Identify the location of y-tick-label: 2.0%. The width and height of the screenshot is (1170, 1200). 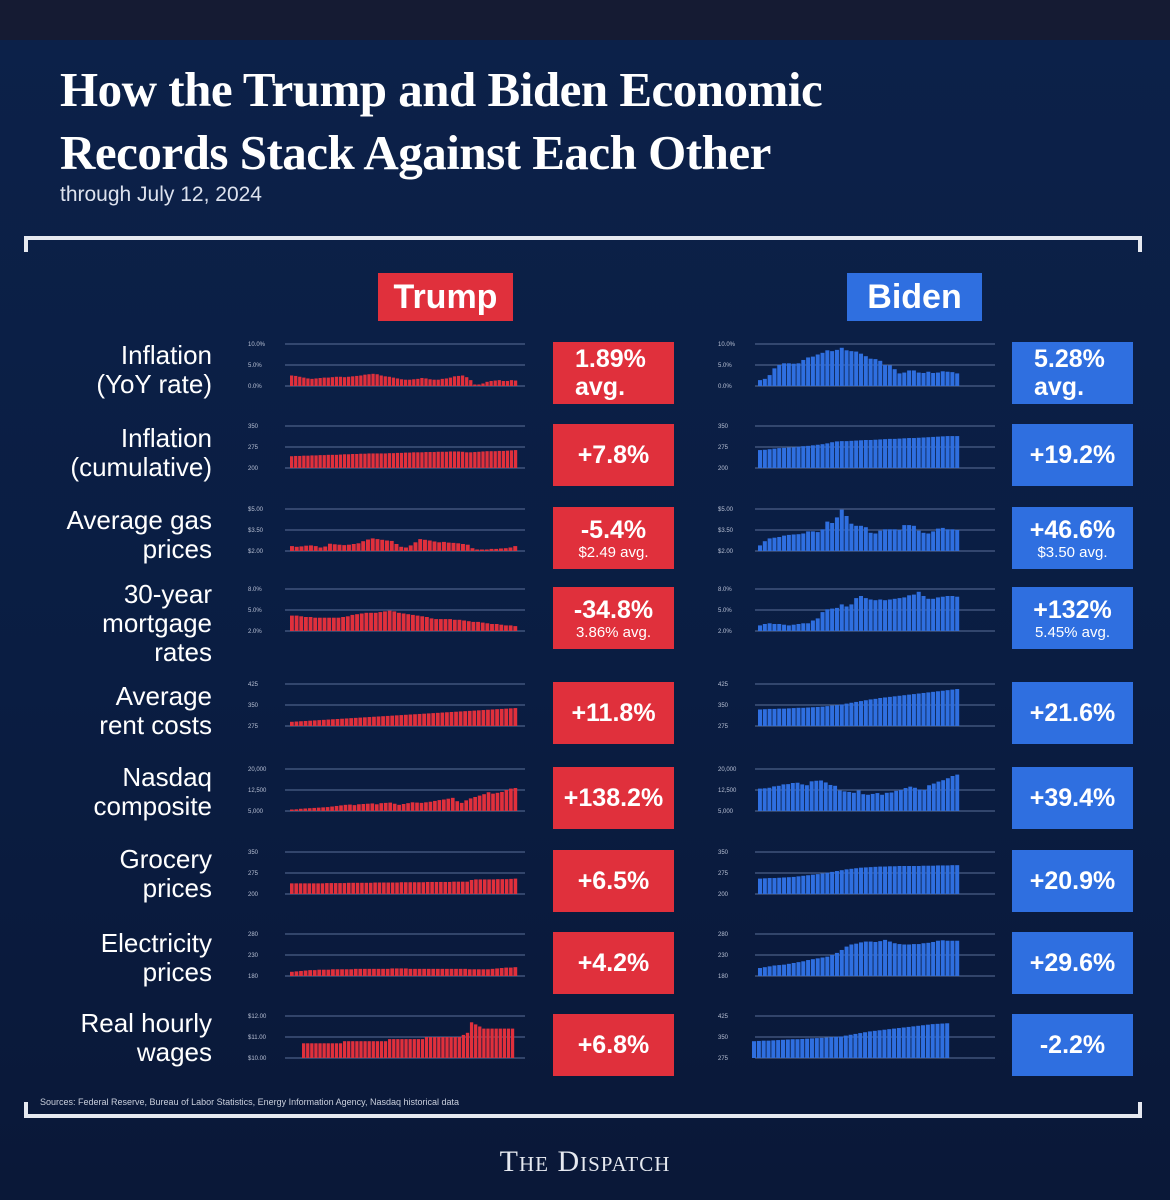
(255, 632).